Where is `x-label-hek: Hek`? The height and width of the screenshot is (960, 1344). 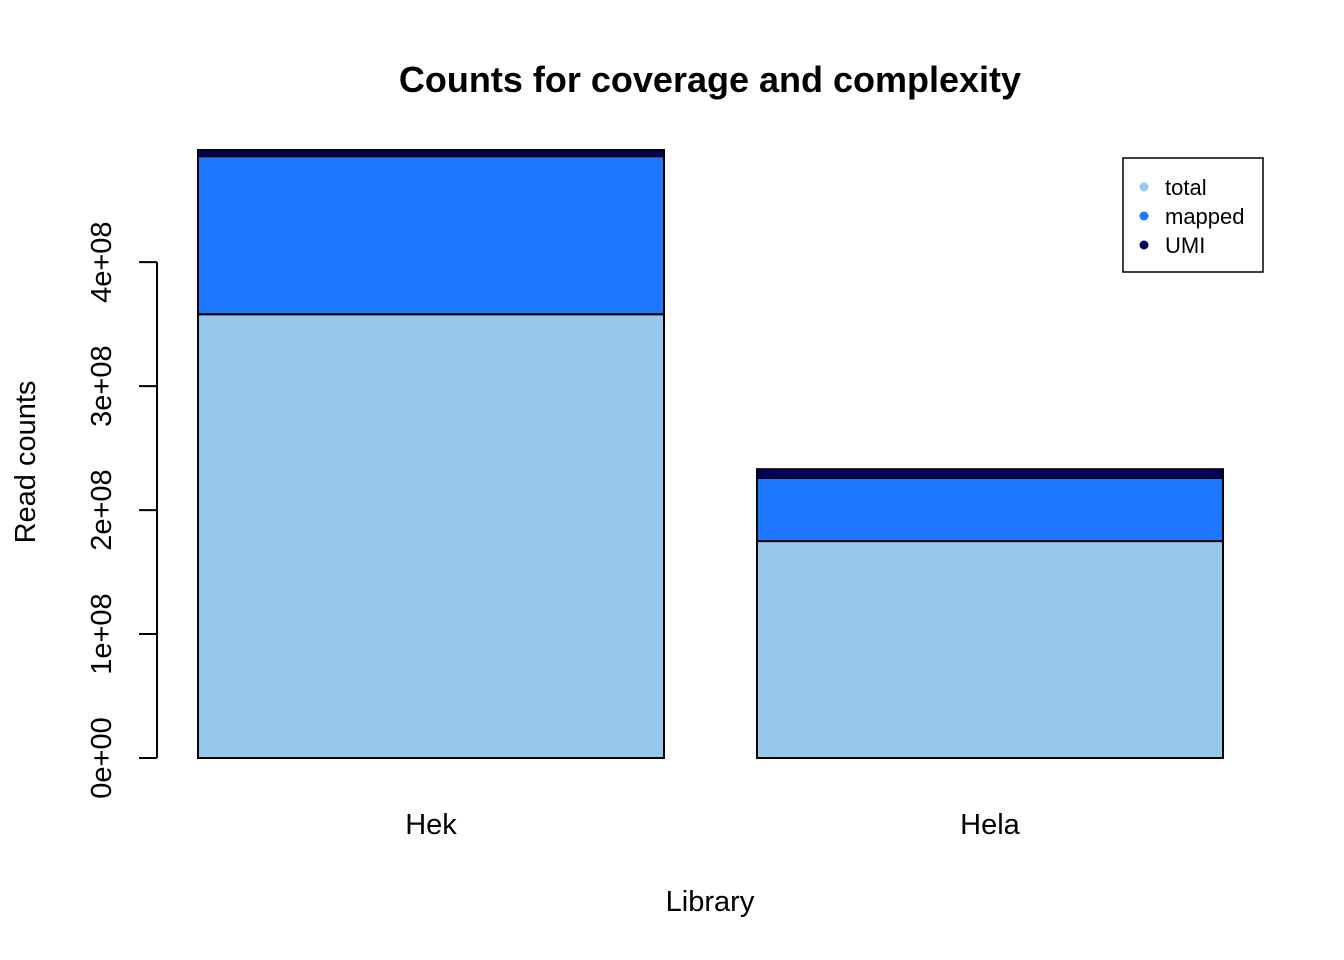
x-label-hek: Hek is located at coordinates (431, 825).